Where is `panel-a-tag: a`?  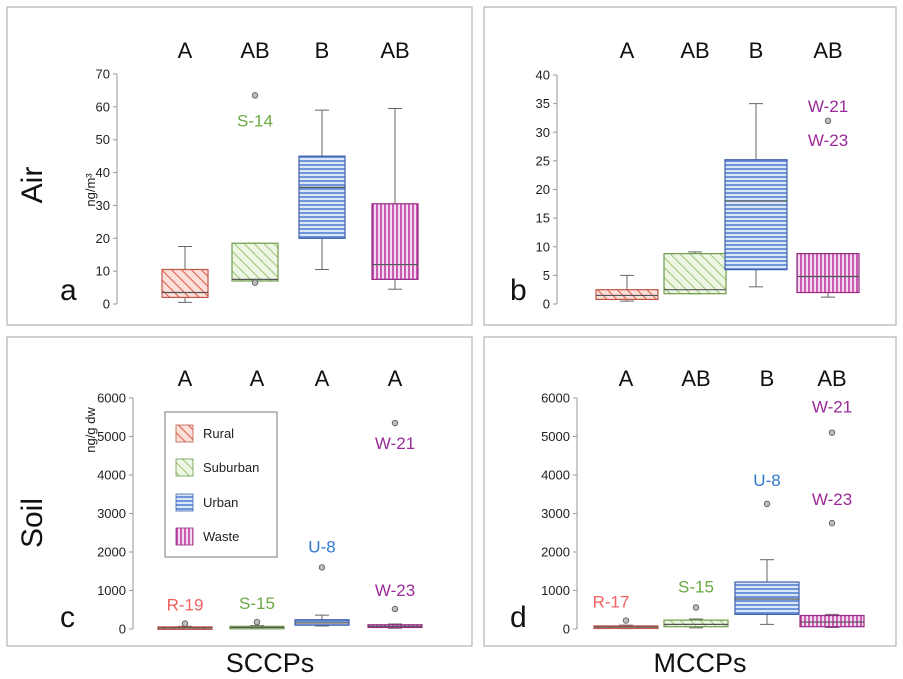 panel-a-tag: a is located at coordinates (68, 290).